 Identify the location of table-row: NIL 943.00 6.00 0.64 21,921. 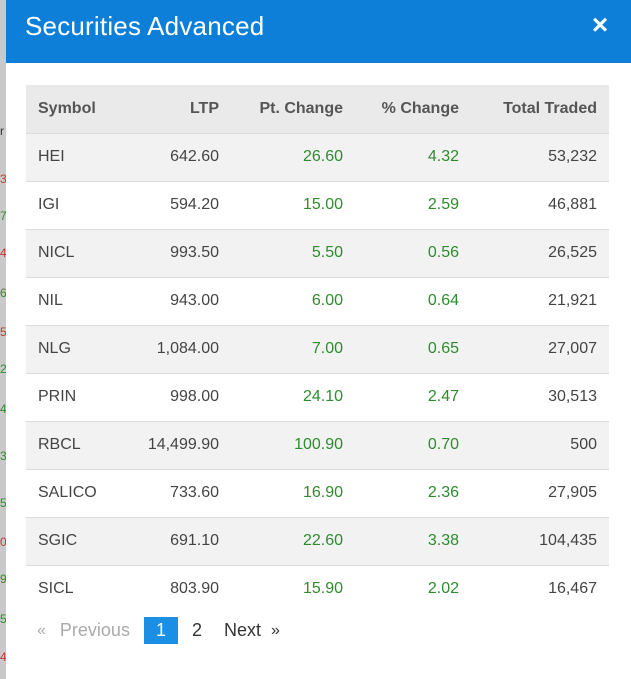
(317, 300).